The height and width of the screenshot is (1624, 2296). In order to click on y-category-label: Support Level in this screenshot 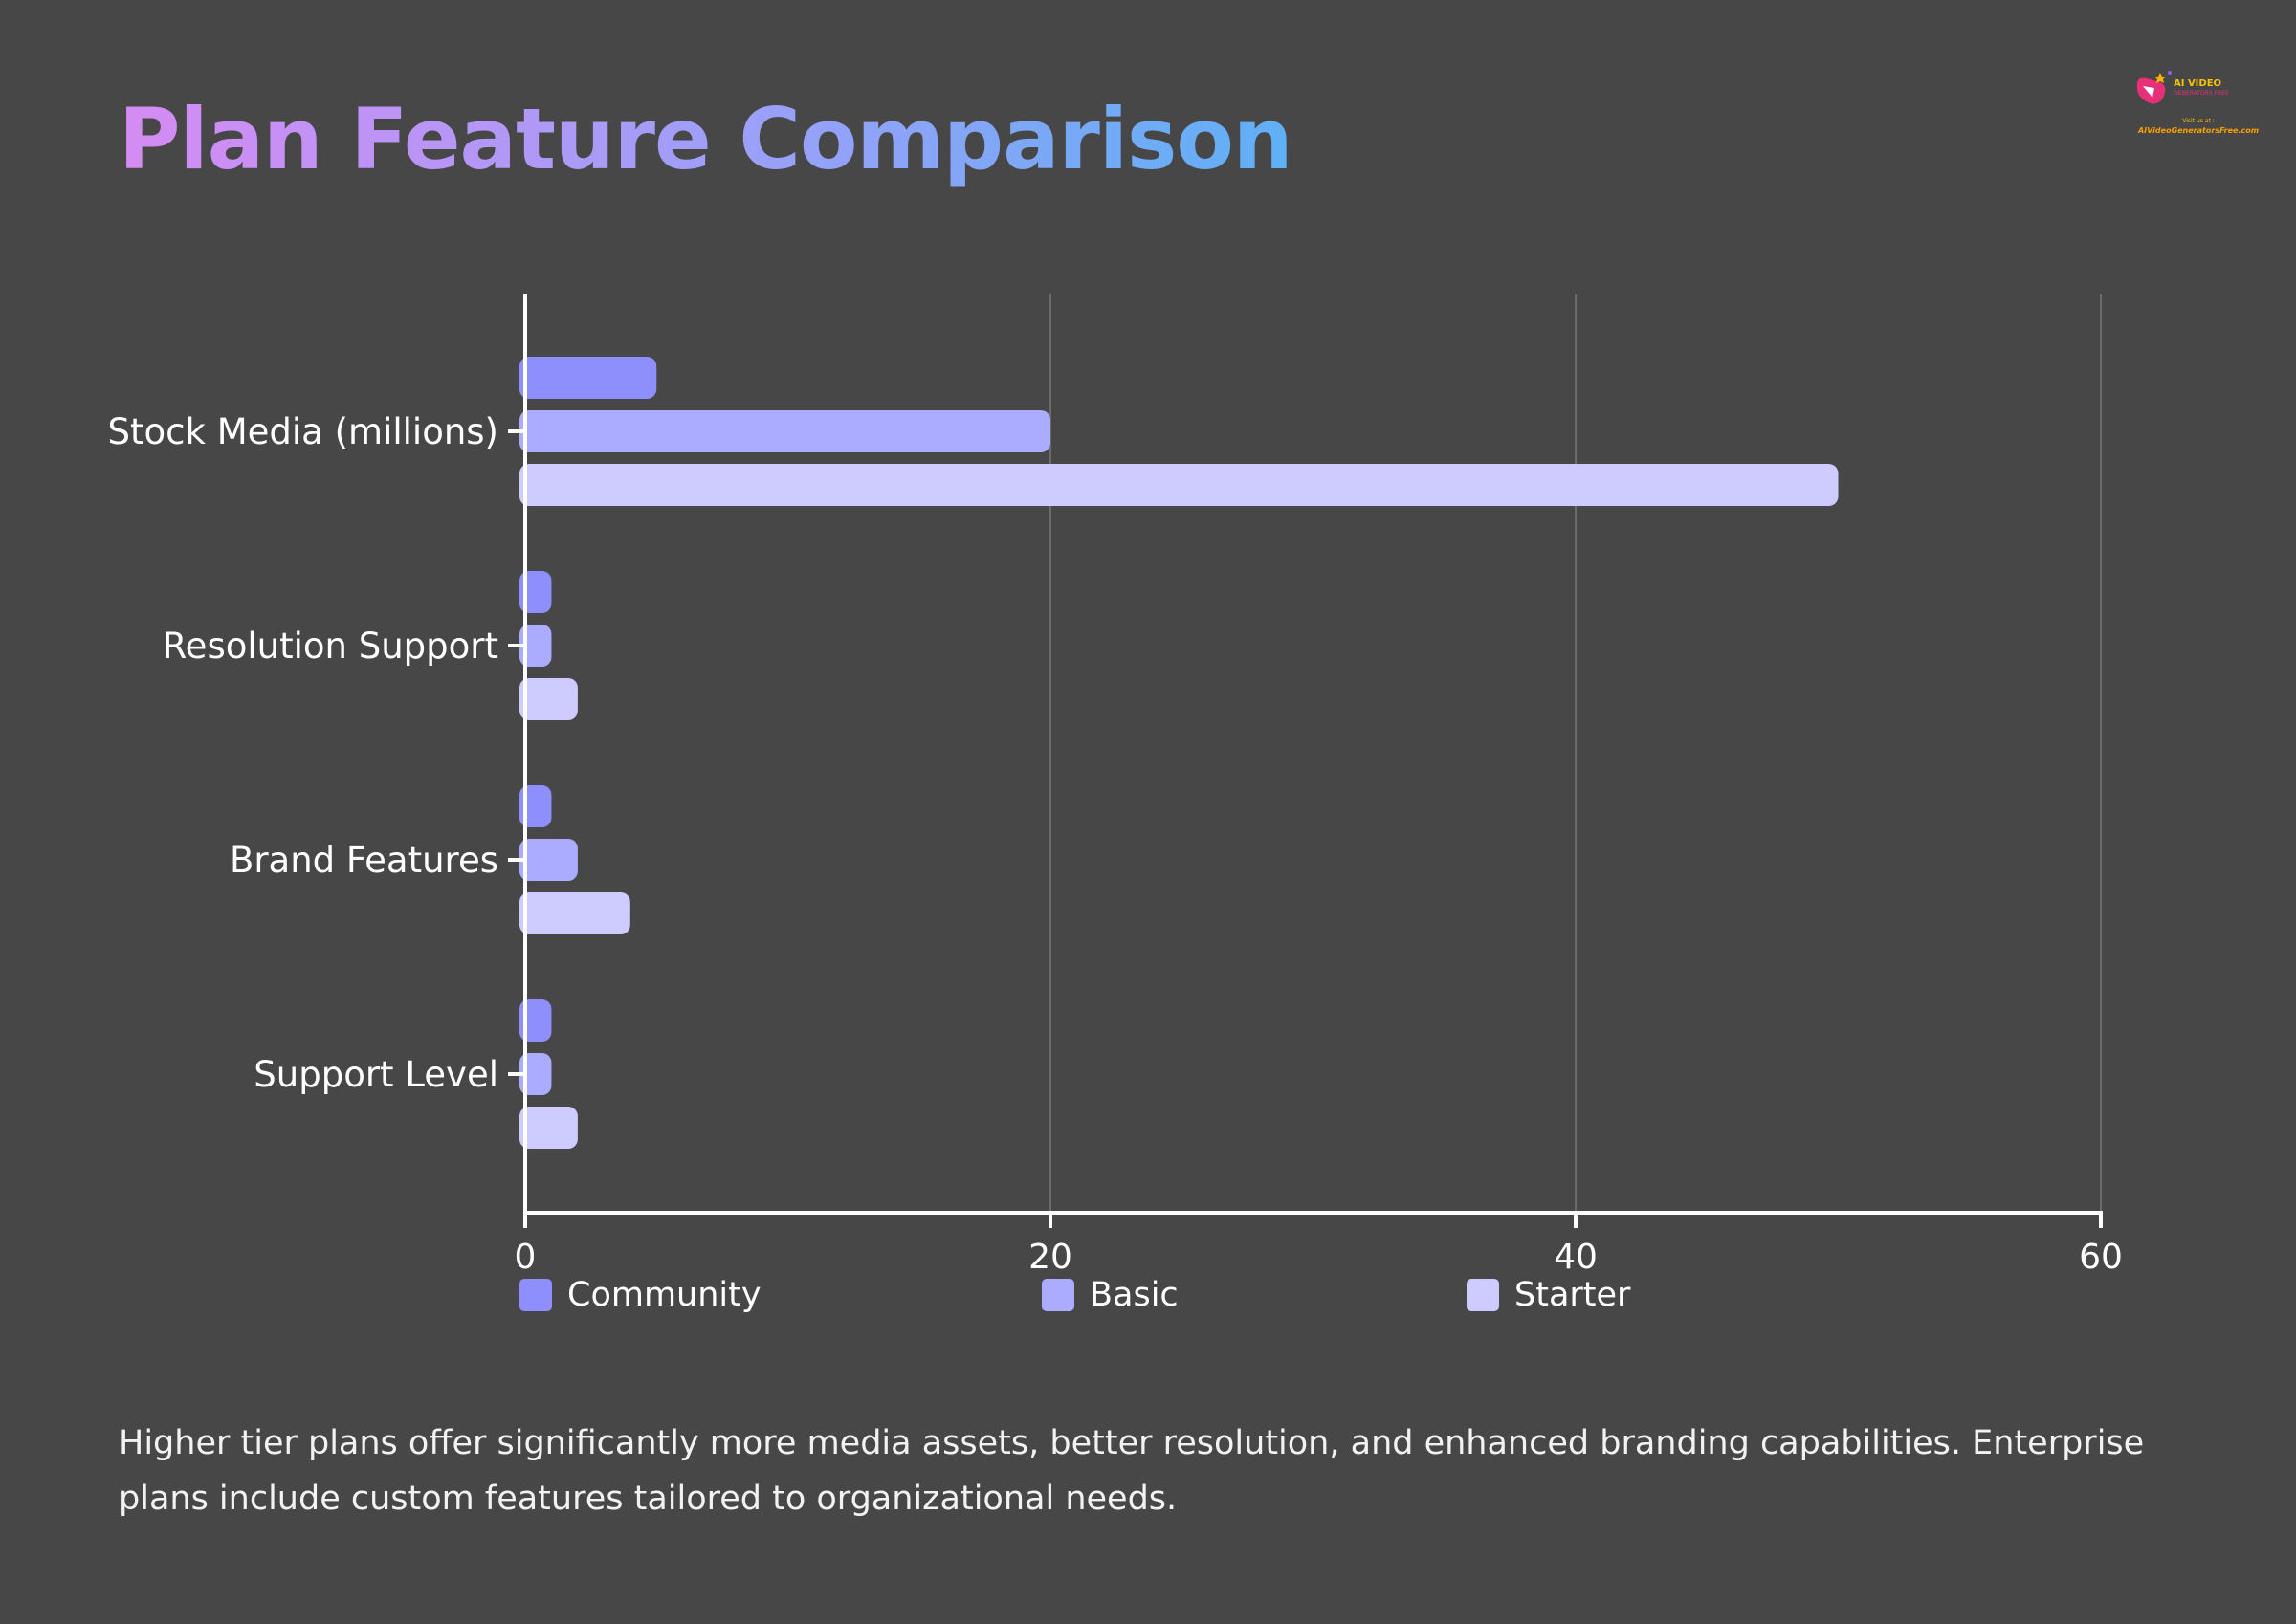, I will do `click(376, 1075)`.